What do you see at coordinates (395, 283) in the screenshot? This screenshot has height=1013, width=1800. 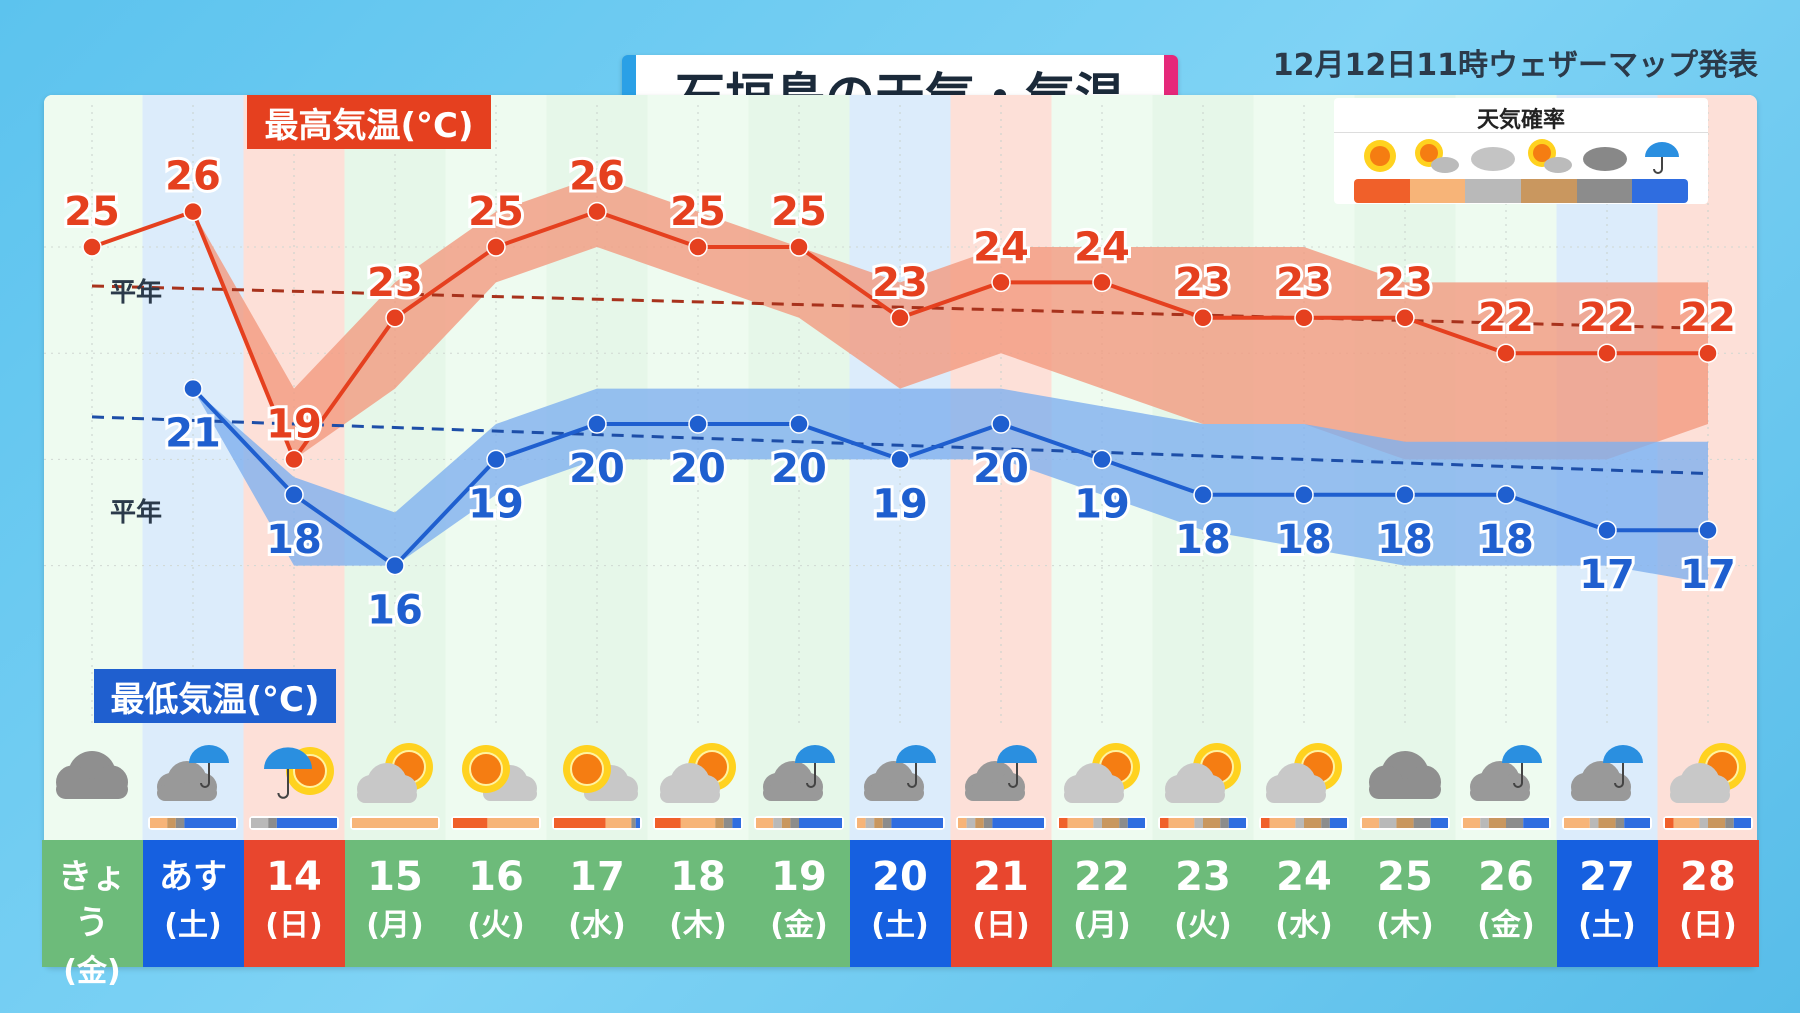 I see `max-temp-value: 23` at bounding box center [395, 283].